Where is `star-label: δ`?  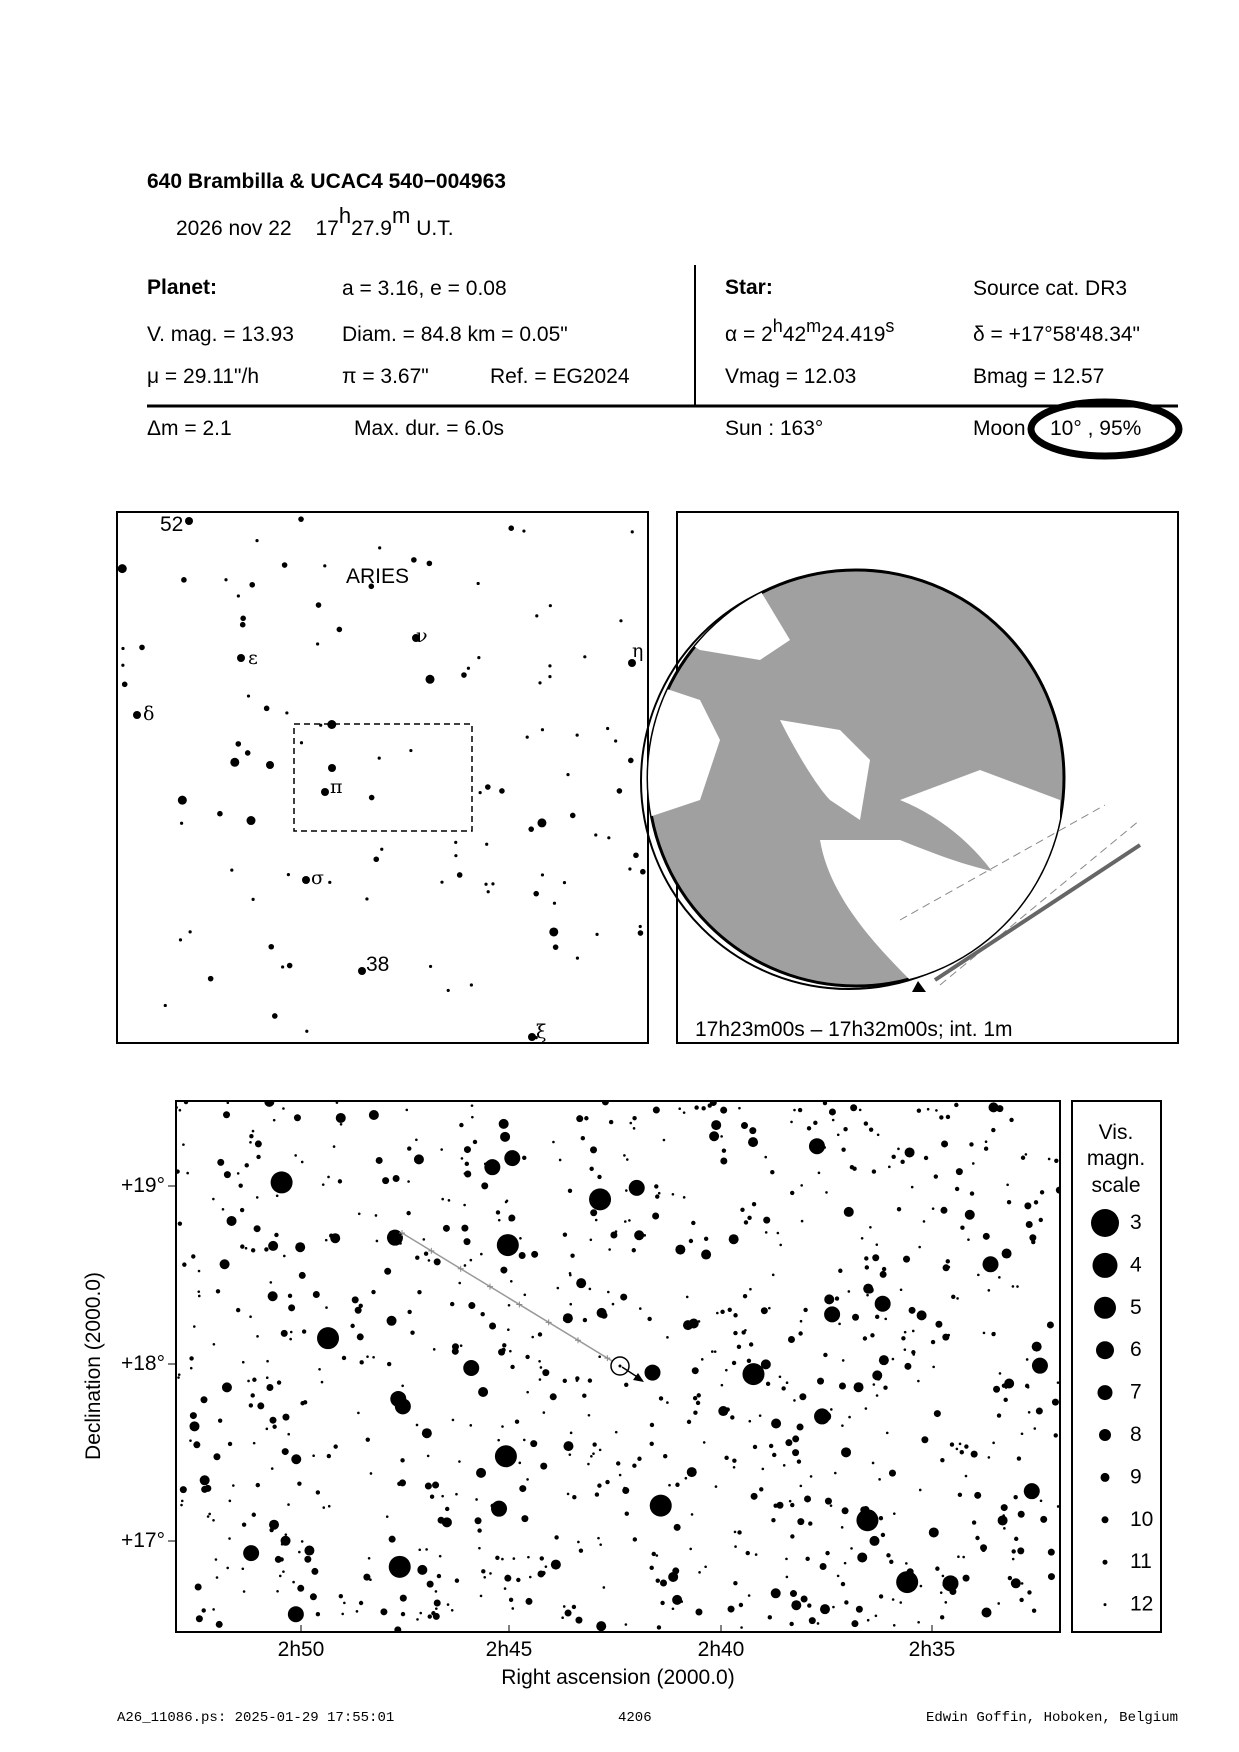
star-label: δ is located at coordinates (148, 714).